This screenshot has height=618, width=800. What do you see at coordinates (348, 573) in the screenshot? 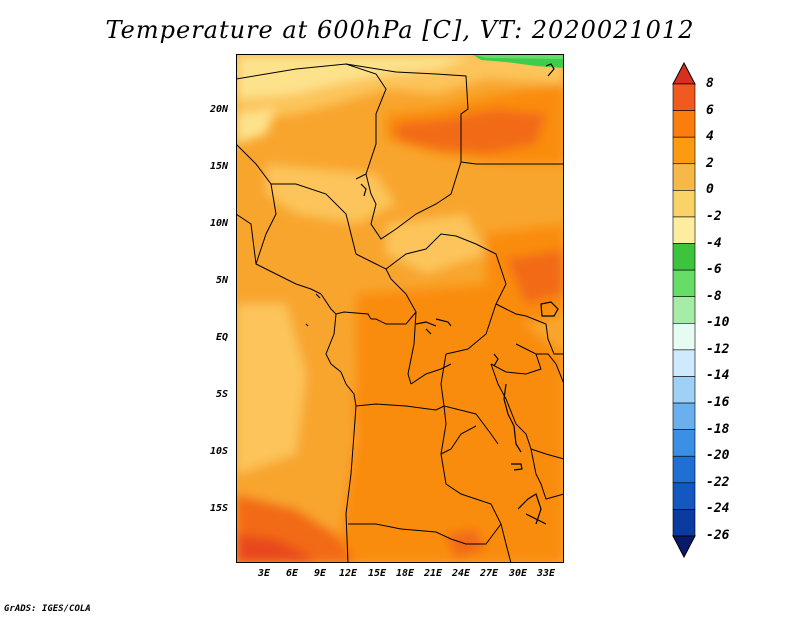
I see `lon-label-12e: 12E` at bounding box center [348, 573].